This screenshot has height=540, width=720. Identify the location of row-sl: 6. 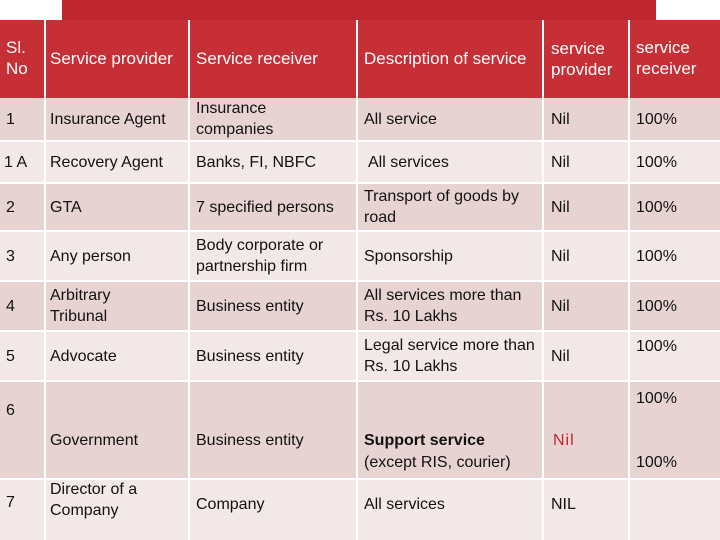
(10, 410).